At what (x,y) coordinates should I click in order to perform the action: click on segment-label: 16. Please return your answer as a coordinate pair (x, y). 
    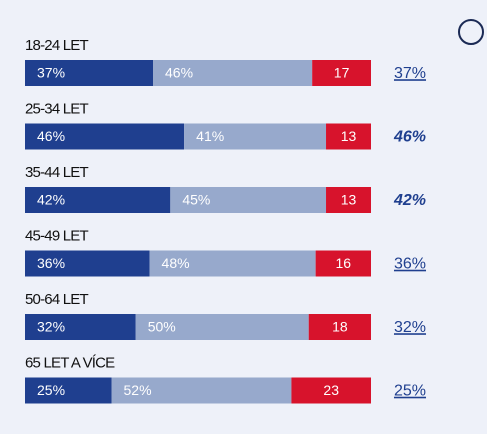
    Looking at the image, I should click on (344, 263).